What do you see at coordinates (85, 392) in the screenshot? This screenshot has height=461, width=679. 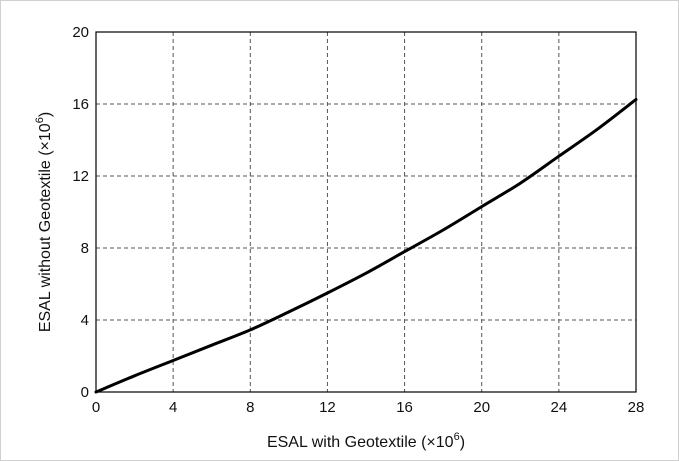 I see `y-tick-label: 0` at bounding box center [85, 392].